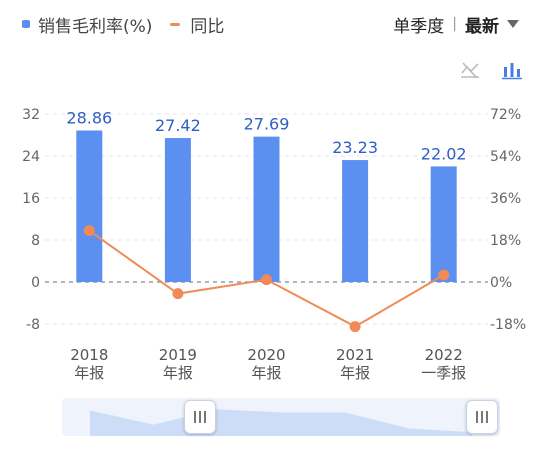  I want to click on x-tick-label: 2022, so click(444, 355).